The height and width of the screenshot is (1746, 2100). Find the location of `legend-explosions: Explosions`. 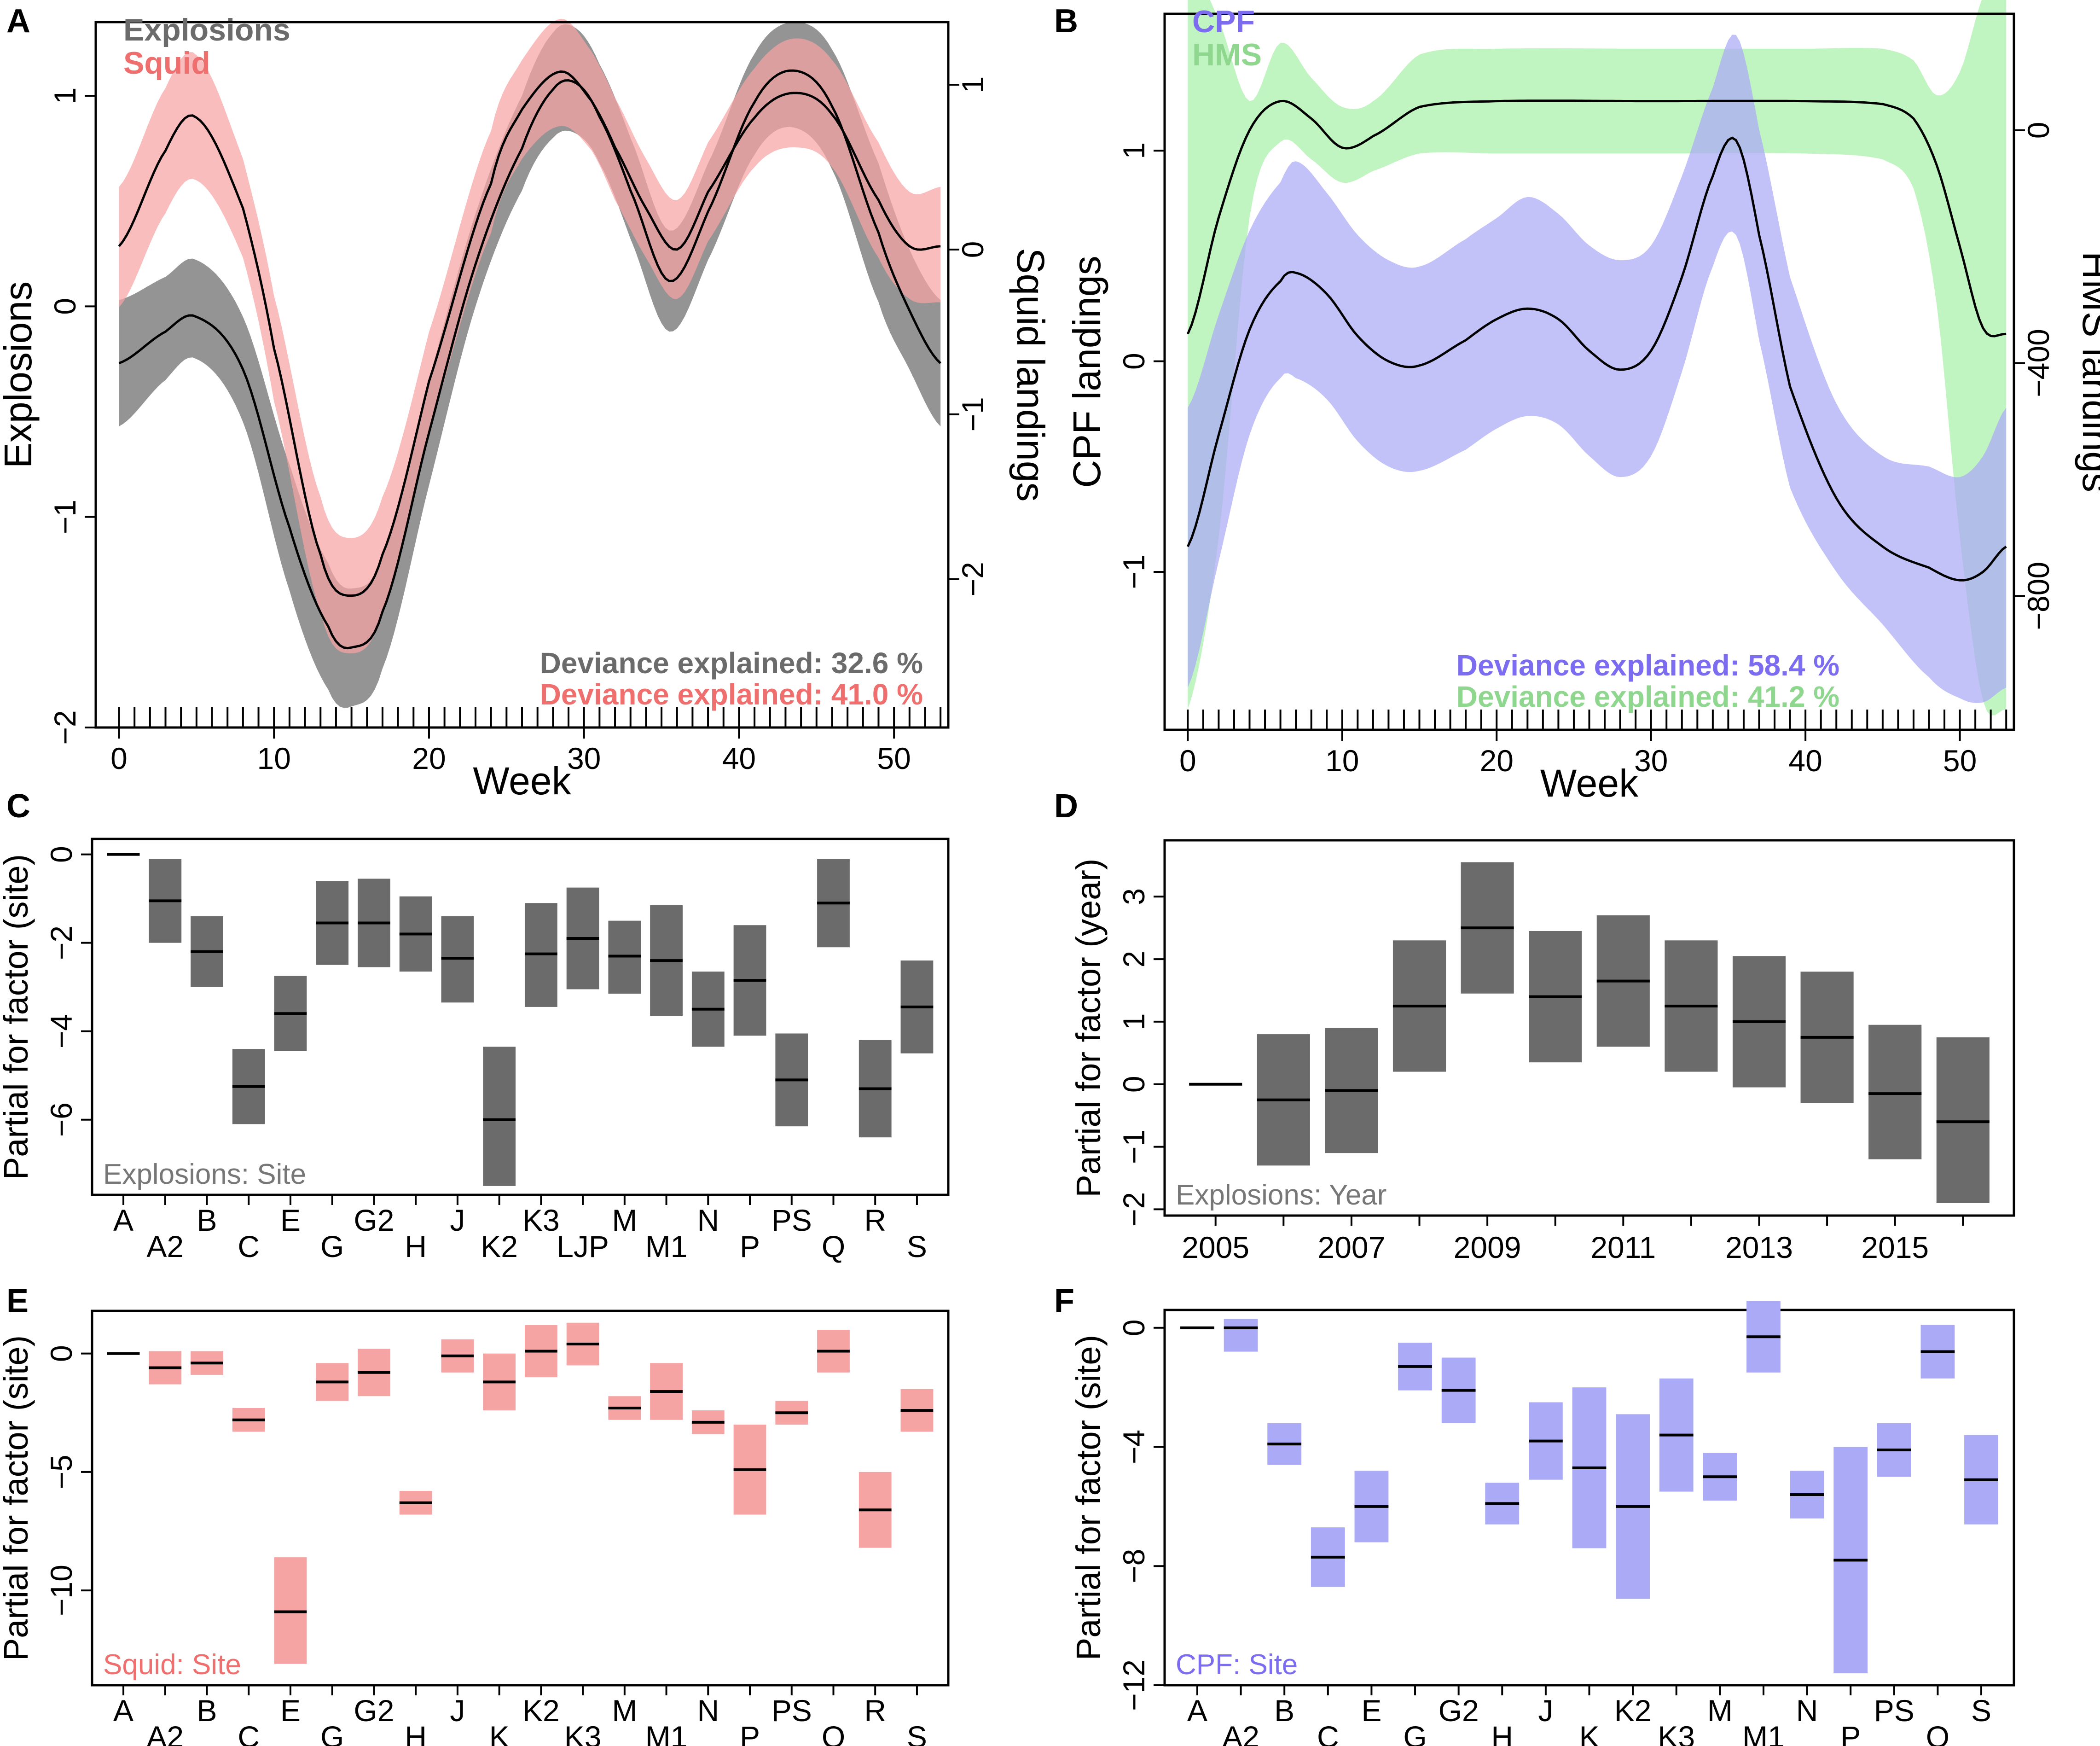

legend-explosions: Explosions is located at coordinates (206, 29).